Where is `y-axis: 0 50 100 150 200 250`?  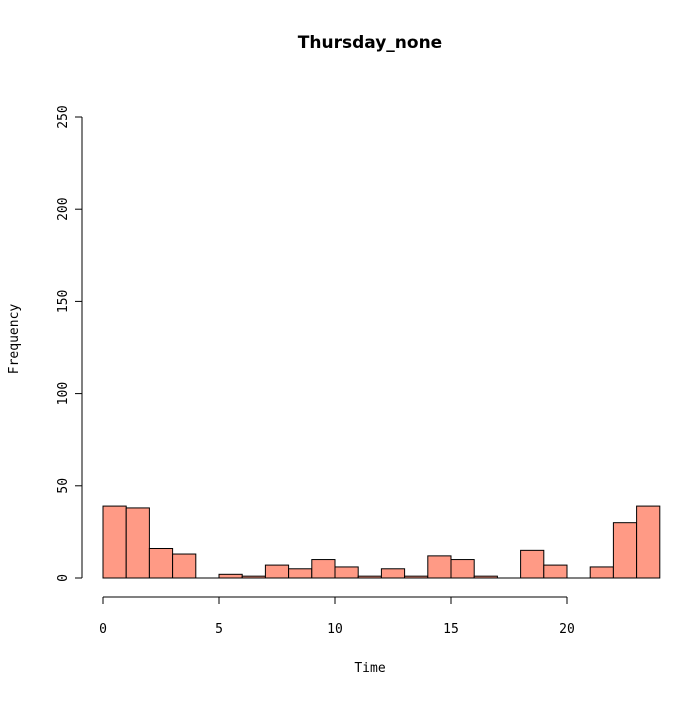 y-axis: 0 50 100 150 200 250 is located at coordinates (69, 343).